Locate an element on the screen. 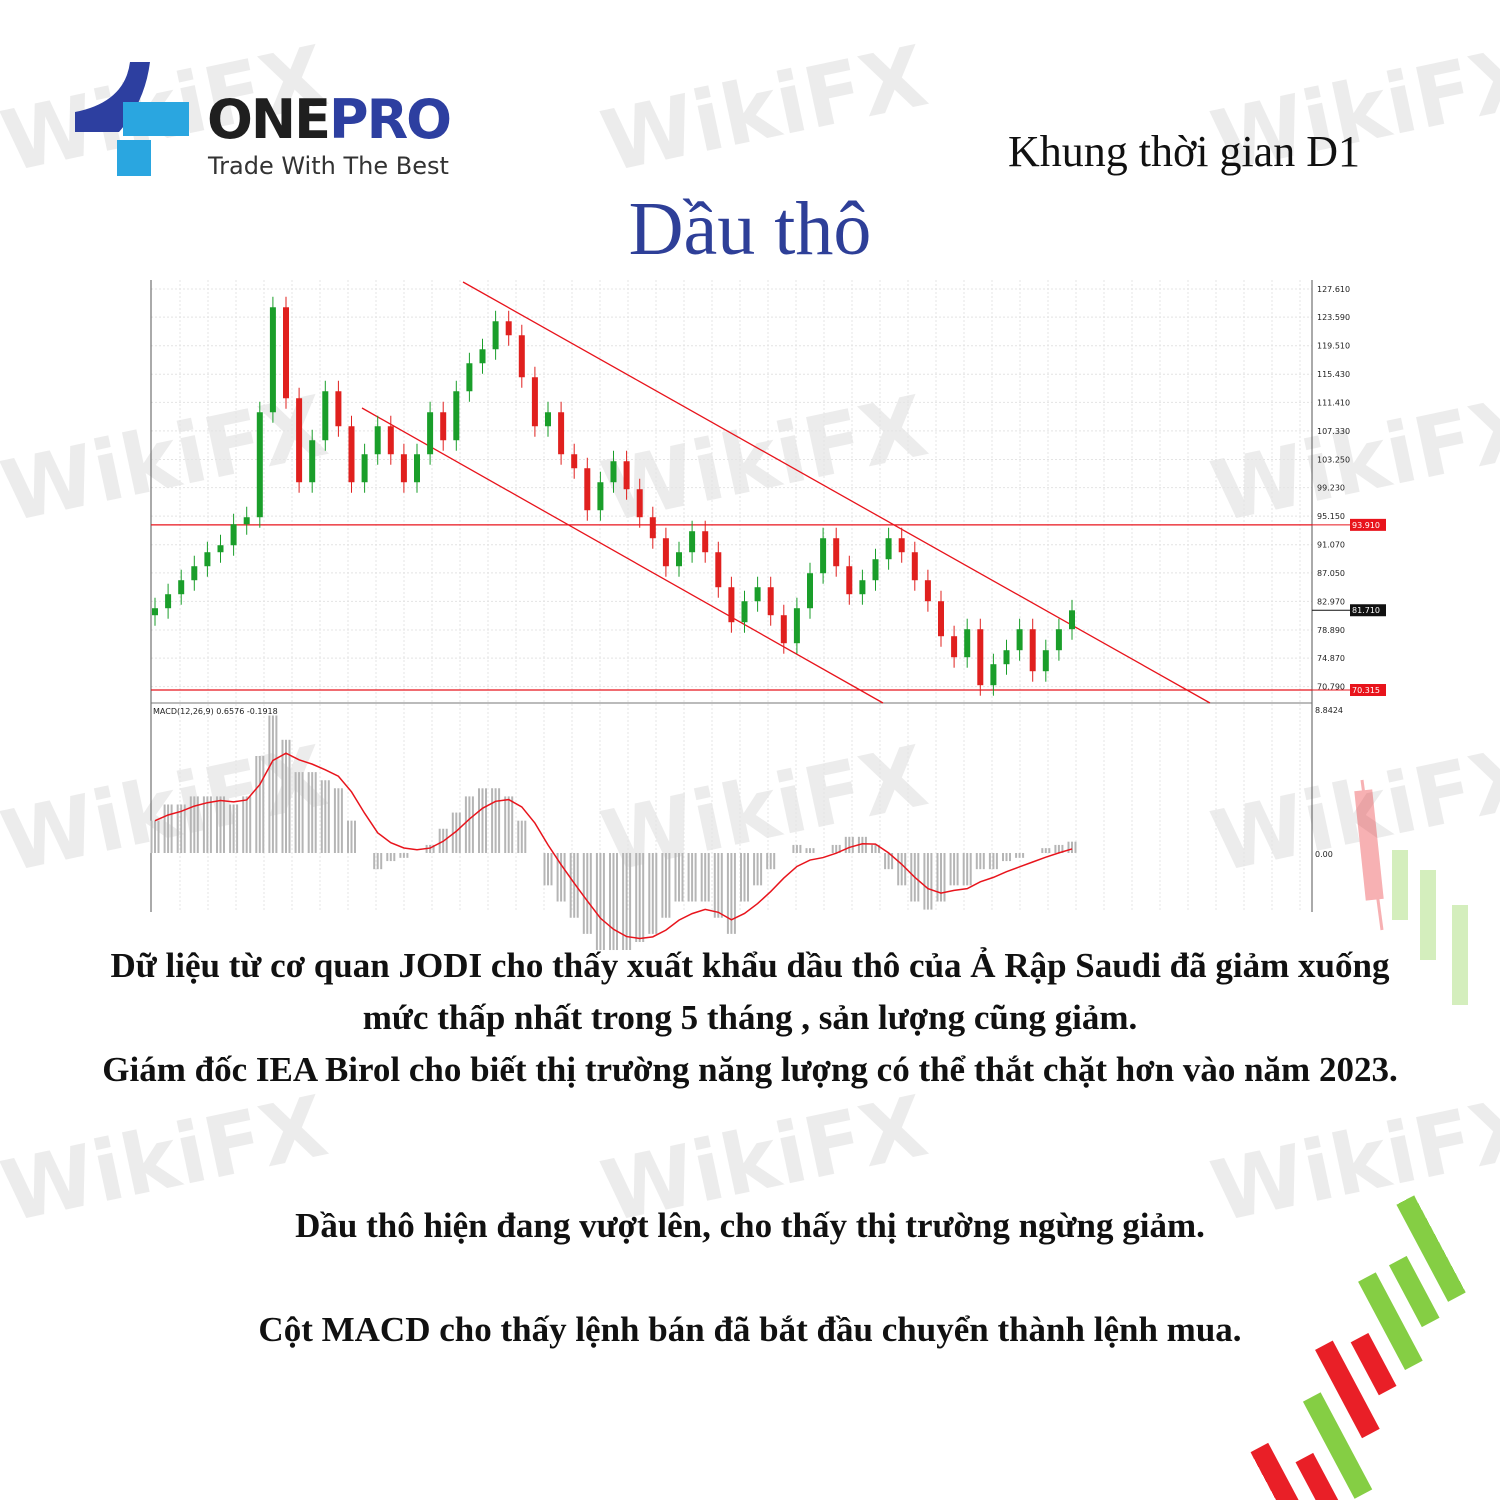 The image size is (1500, 1500). upper-trendline is located at coordinates (836, 492).